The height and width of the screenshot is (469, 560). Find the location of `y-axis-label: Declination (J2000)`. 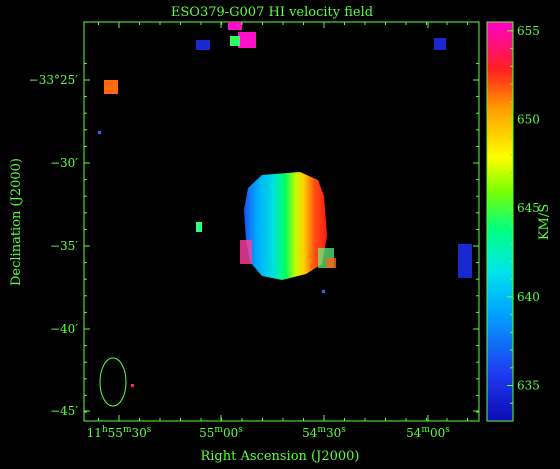

y-axis-label: Declination (J2000) is located at coordinates (16, 222).